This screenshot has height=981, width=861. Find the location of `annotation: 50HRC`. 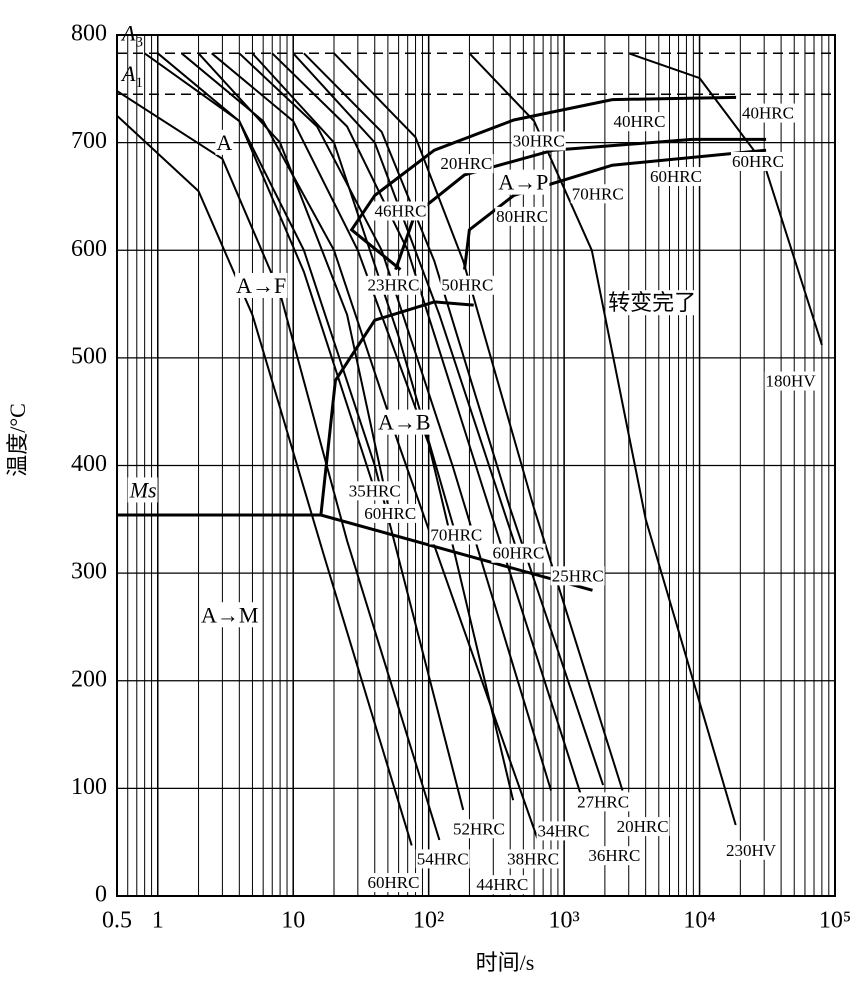

annotation: 50HRC is located at coordinates (467, 285).